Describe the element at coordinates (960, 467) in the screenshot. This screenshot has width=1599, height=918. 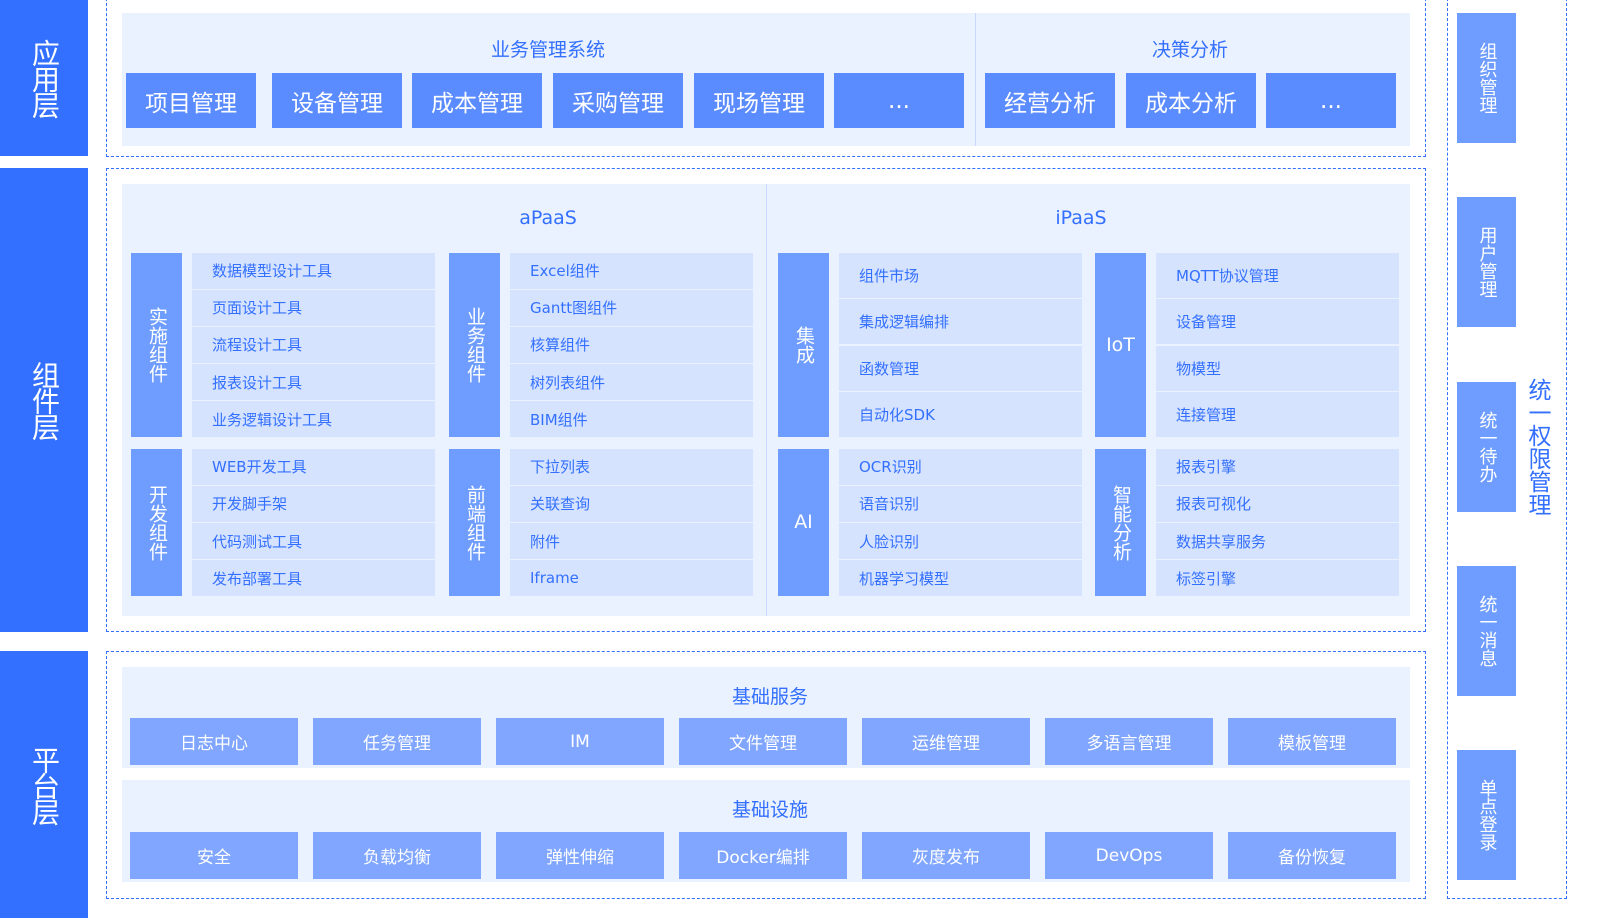
I see `component-item: OCR识别` at that location.